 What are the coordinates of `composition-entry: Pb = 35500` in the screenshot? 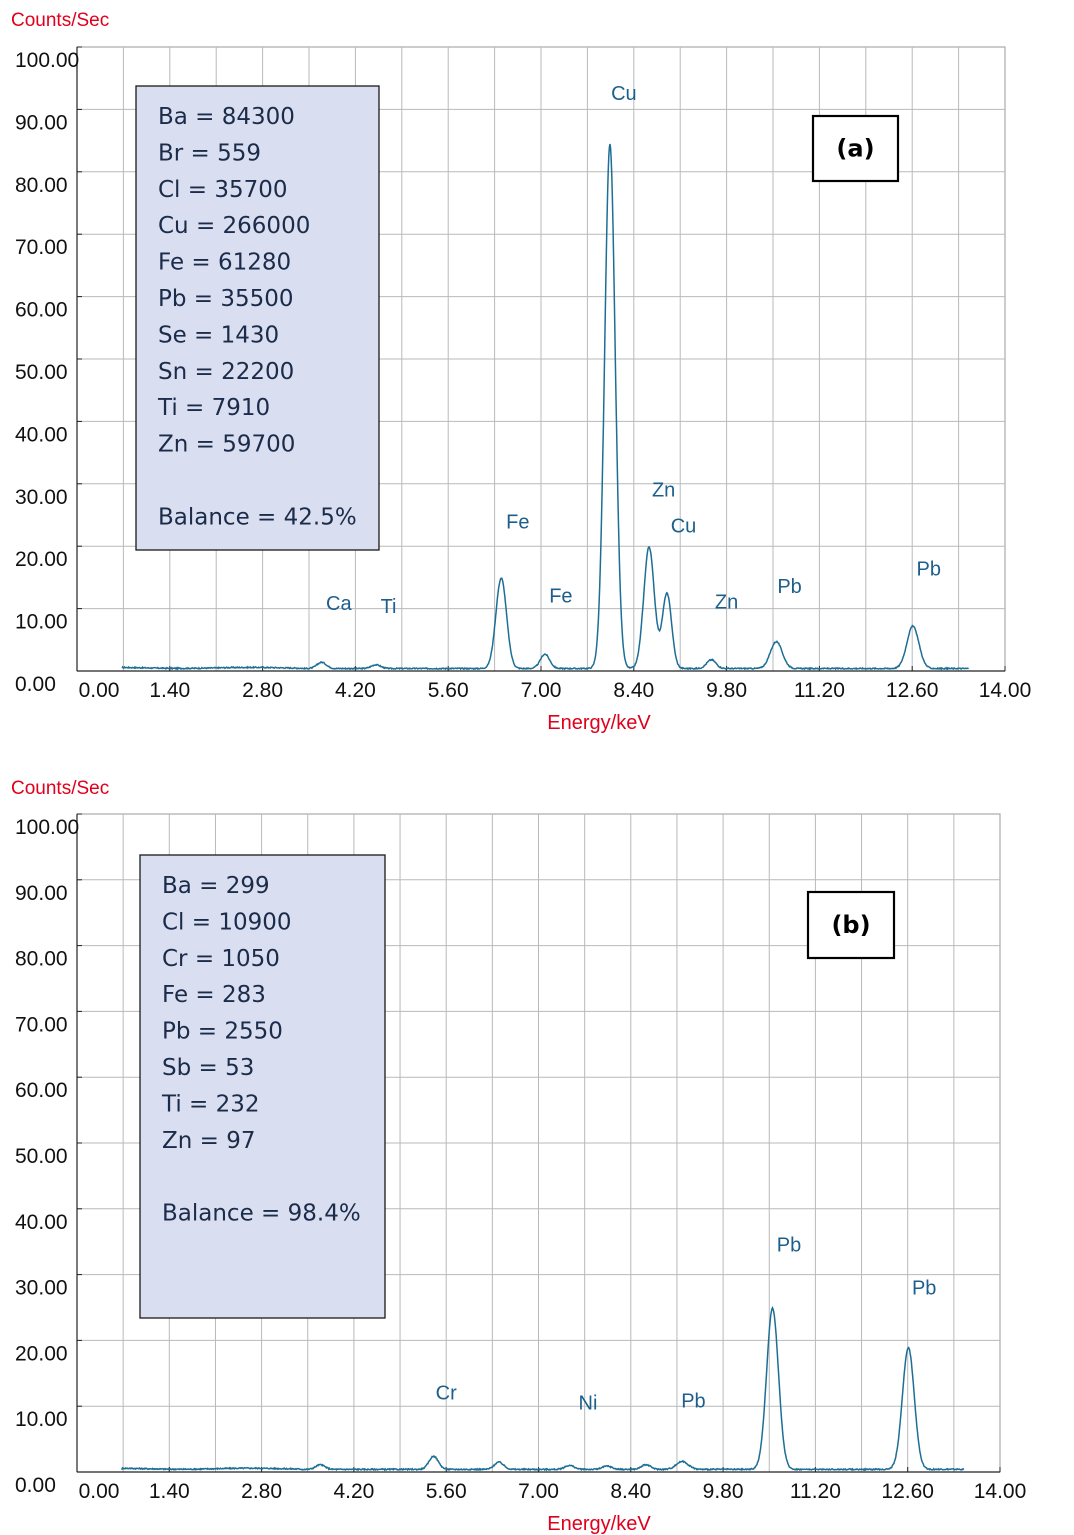 It's located at (226, 299).